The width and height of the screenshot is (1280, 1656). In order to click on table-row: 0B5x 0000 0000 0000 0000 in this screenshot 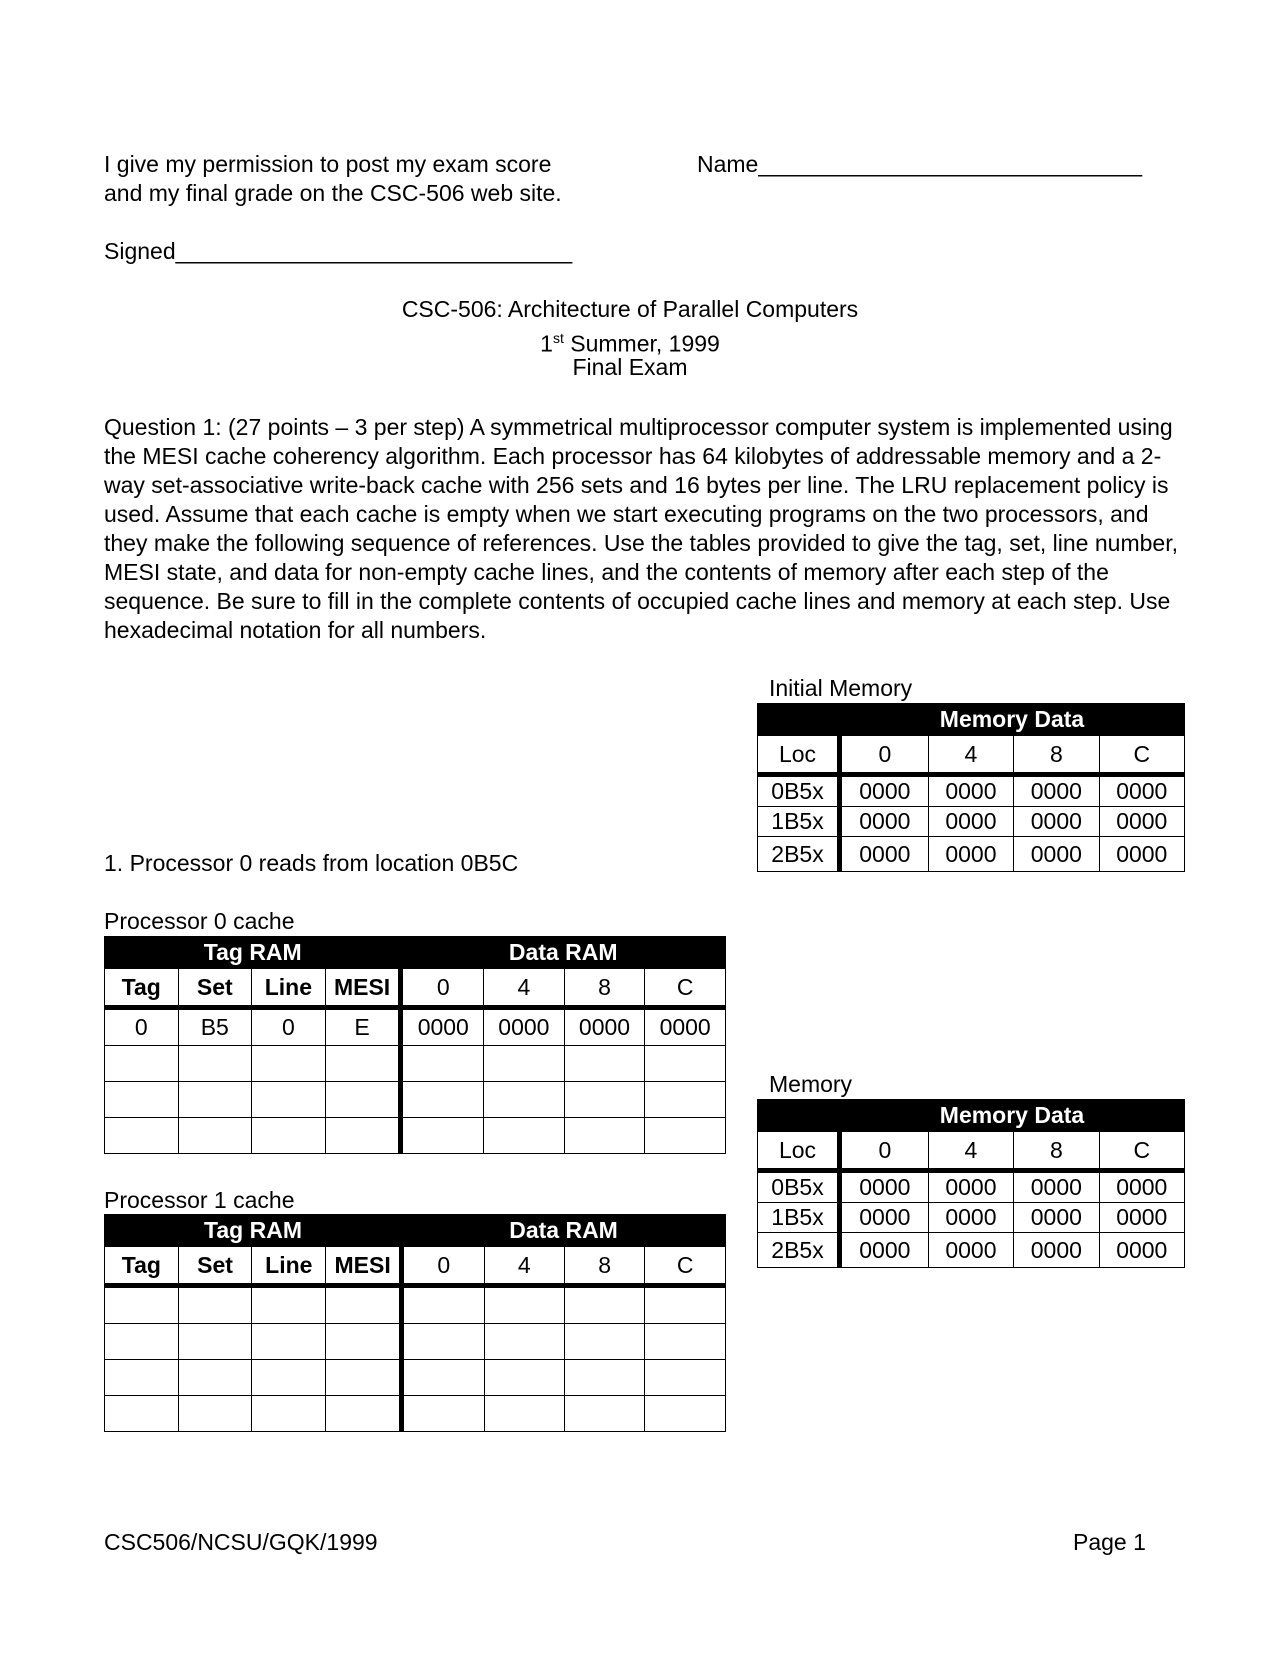, I will do `click(971, 1186)`.